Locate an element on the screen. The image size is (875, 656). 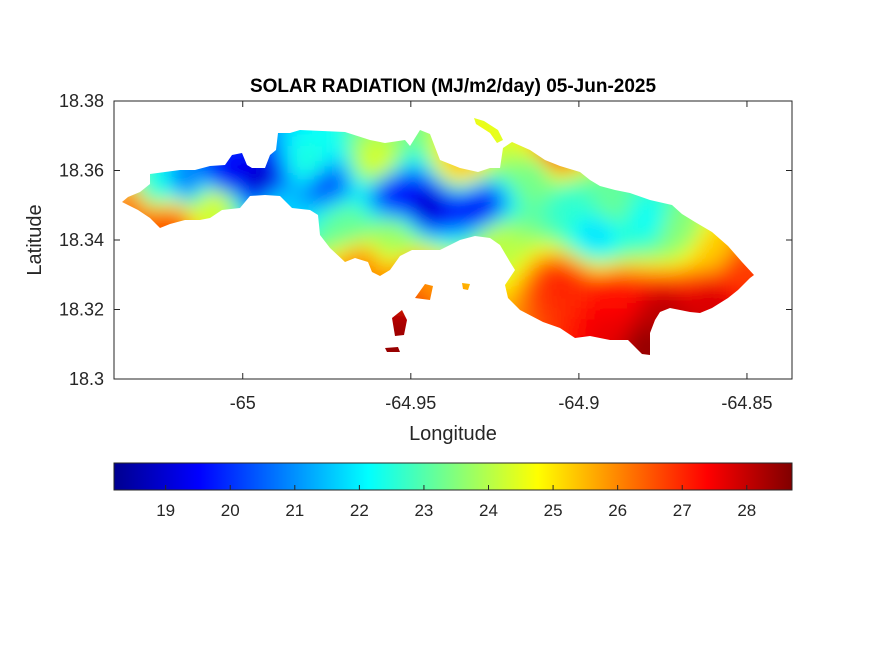
y-tick-label: 18.36 is located at coordinates (81, 171).